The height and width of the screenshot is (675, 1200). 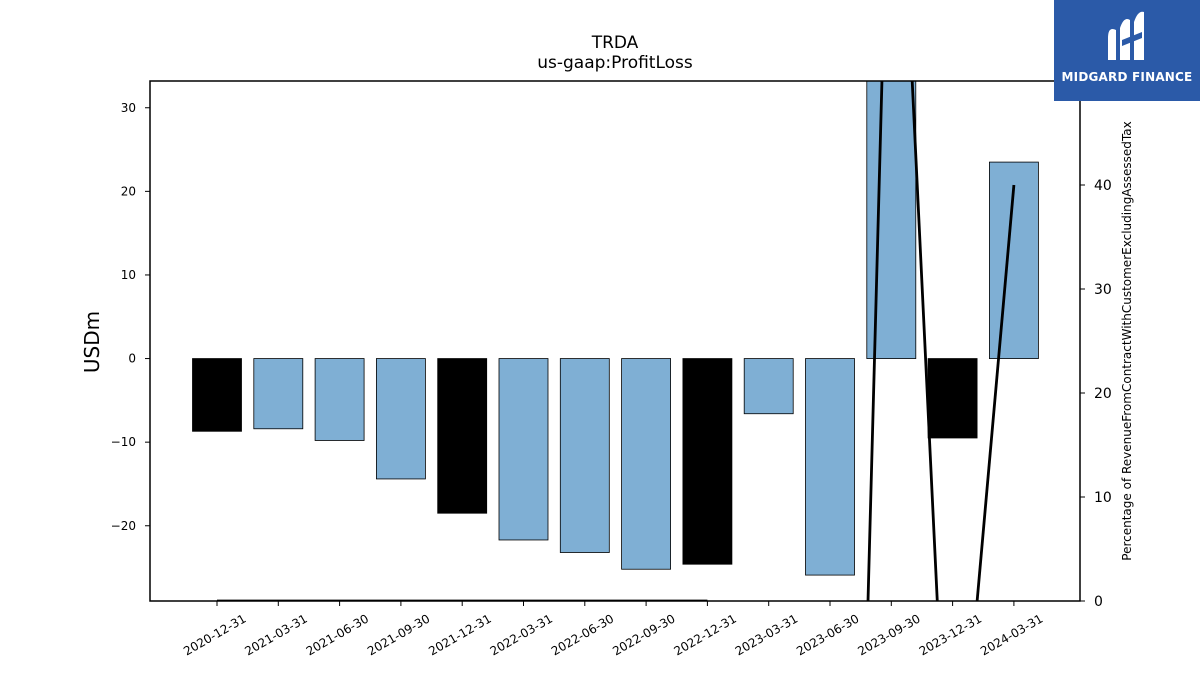 What do you see at coordinates (1011, 634) in the screenshot?
I see `x-tick-label: 2024-03-31` at bounding box center [1011, 634].